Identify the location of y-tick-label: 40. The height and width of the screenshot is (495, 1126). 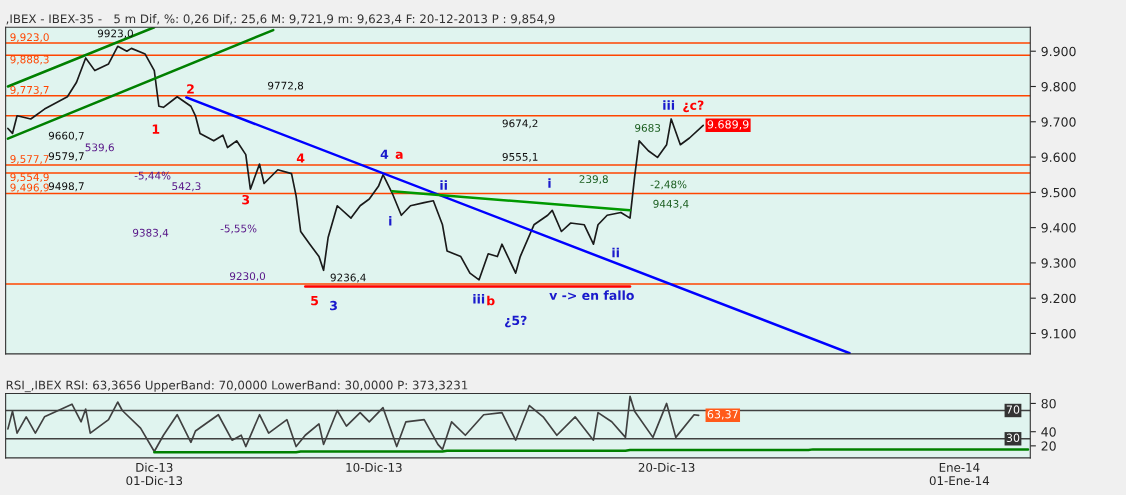
(1048, 432).